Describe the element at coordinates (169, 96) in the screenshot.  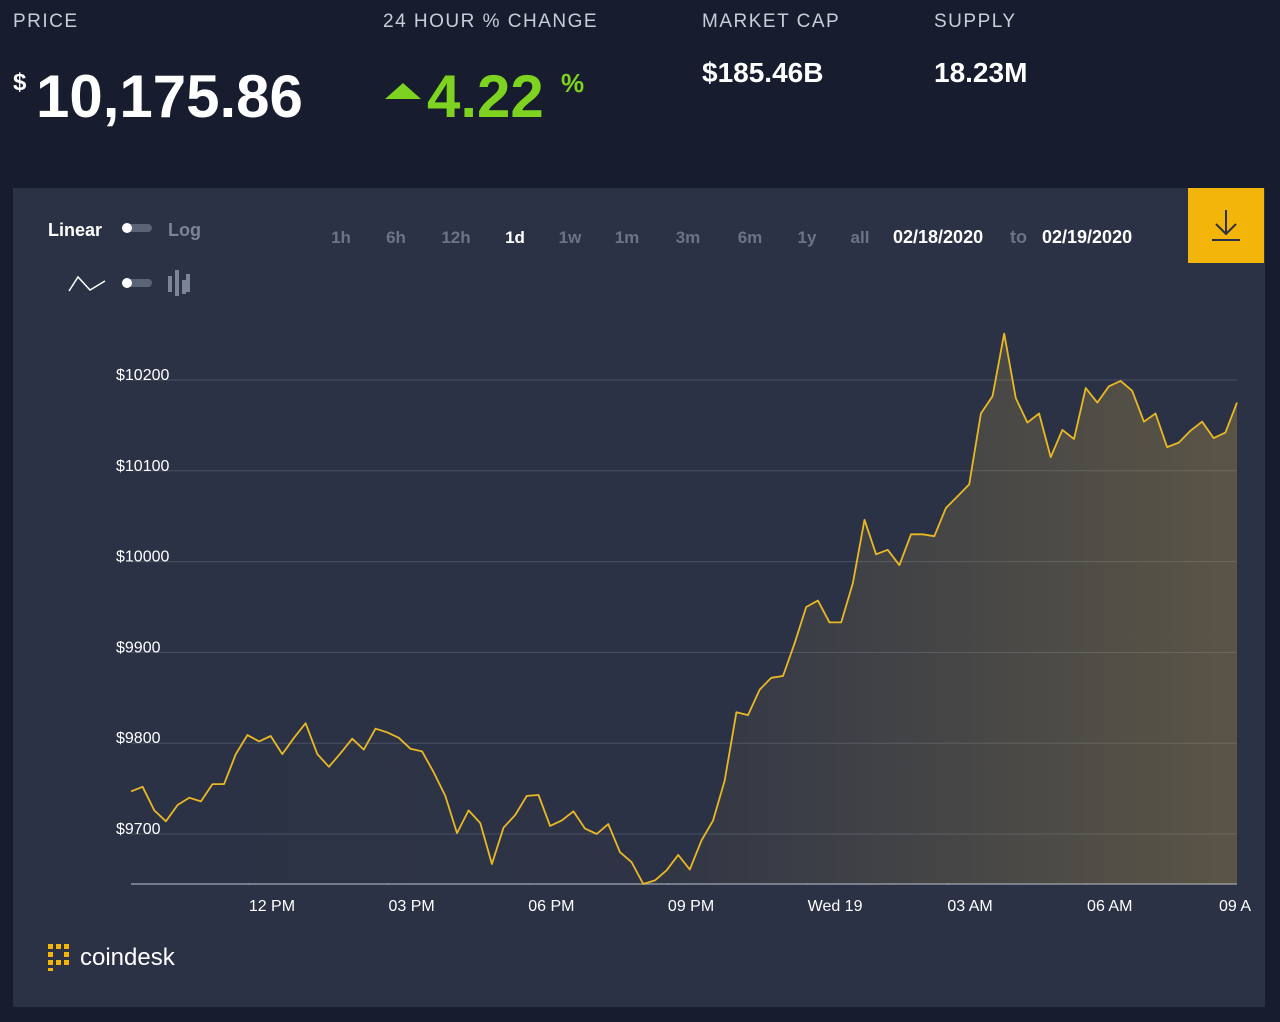
I see `price-value: 10,175.86` at that location.